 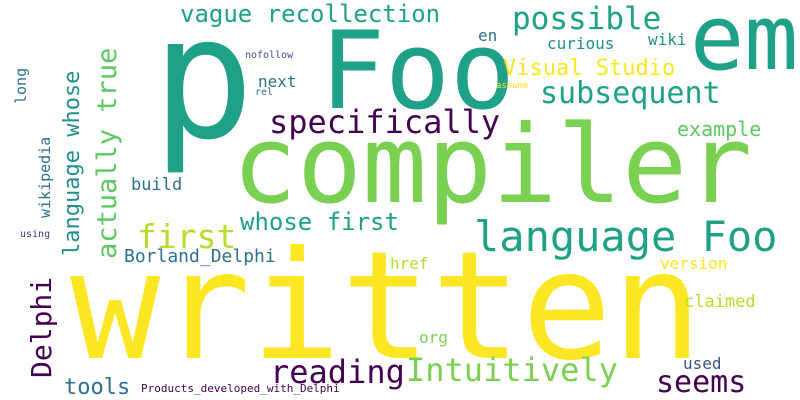 What do you see at coordinates (41, 327) in the screenshot?
I see `word-delphi: Delphi` at bounding box center [41, 327].